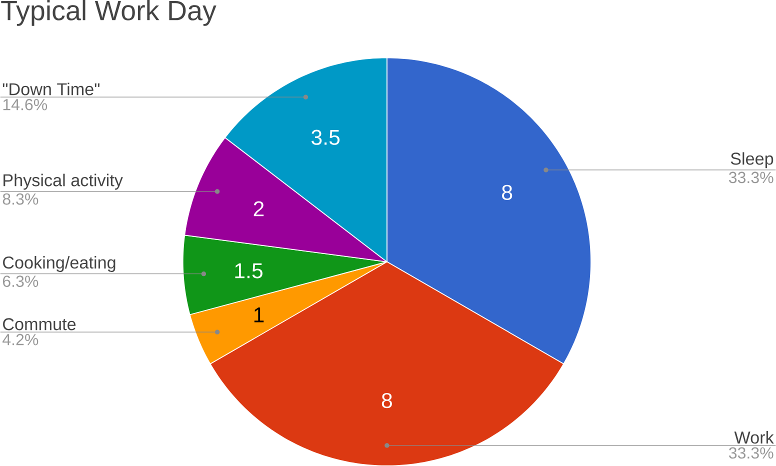  Describe the element at coordinates (259, 314) in the screenshot. I see `data-label: 1` at that location.